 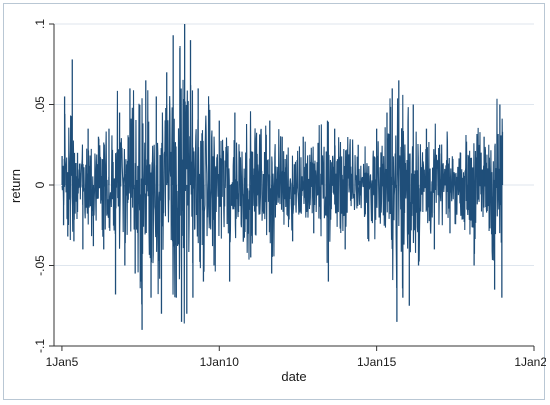 I want to click on y-tick-label: .1, so click(x=40, y=24).